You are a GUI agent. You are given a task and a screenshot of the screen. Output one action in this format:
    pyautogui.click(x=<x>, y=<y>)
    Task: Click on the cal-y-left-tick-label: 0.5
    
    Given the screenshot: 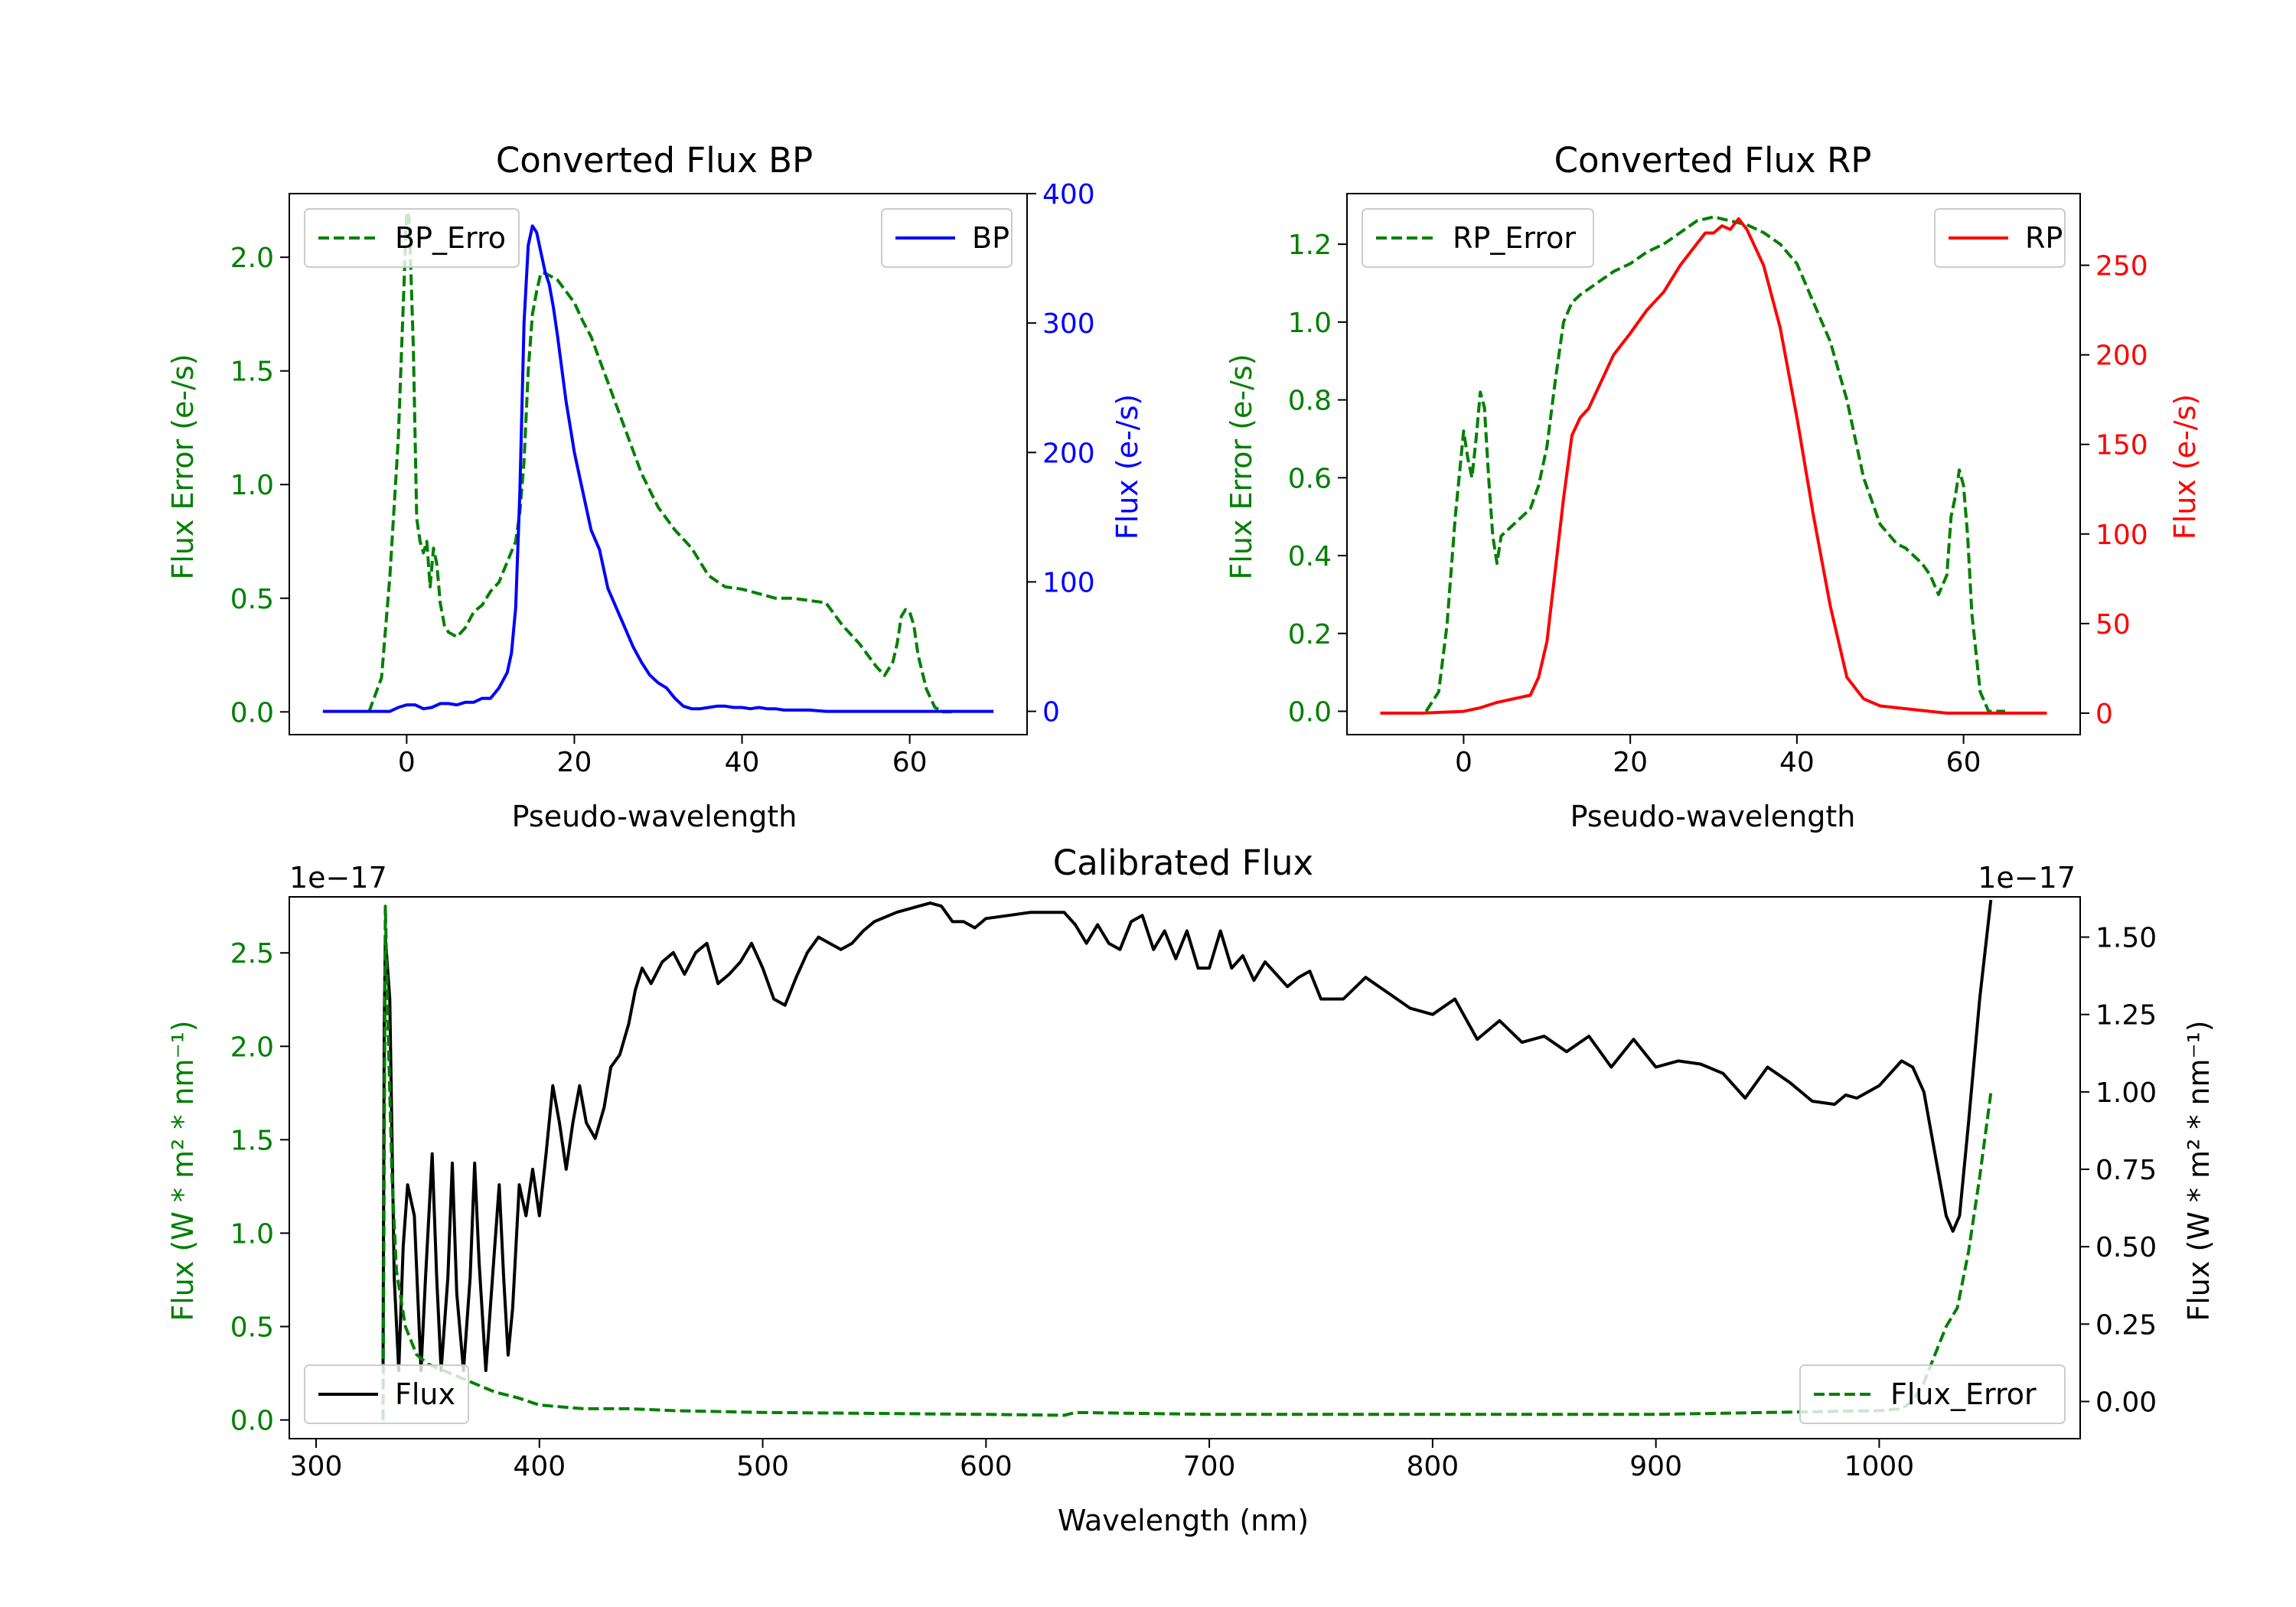 What is the action you would take?
    pyautogui.click(x=252, y=1328)
    